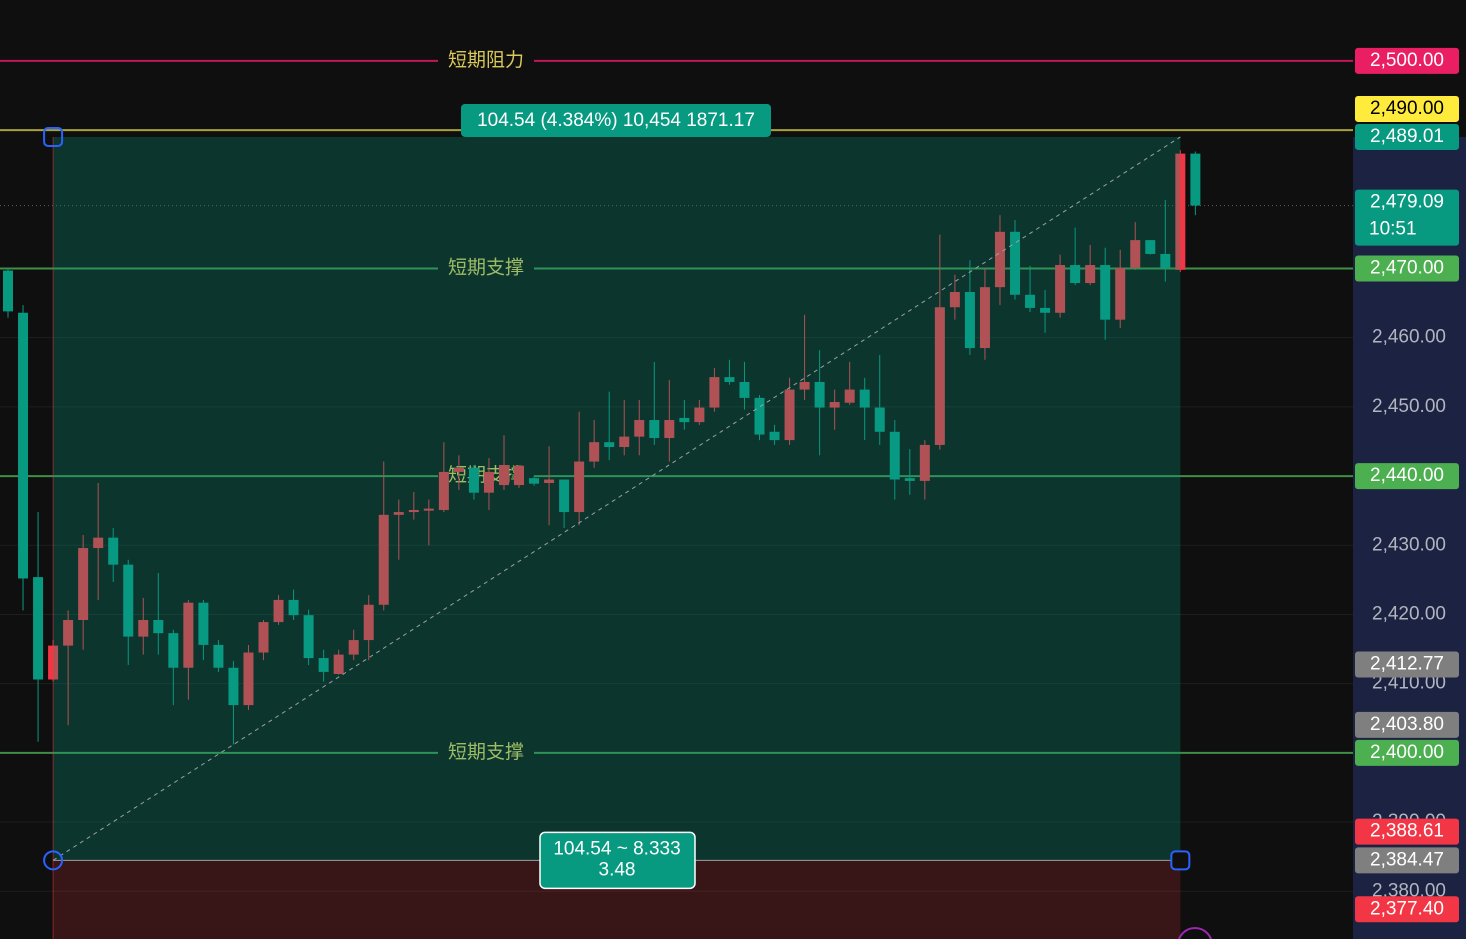  Describe the element at coordinates (1407, 60) in the screenshot. I see `price-badge-label: 2,500.00` at that location.